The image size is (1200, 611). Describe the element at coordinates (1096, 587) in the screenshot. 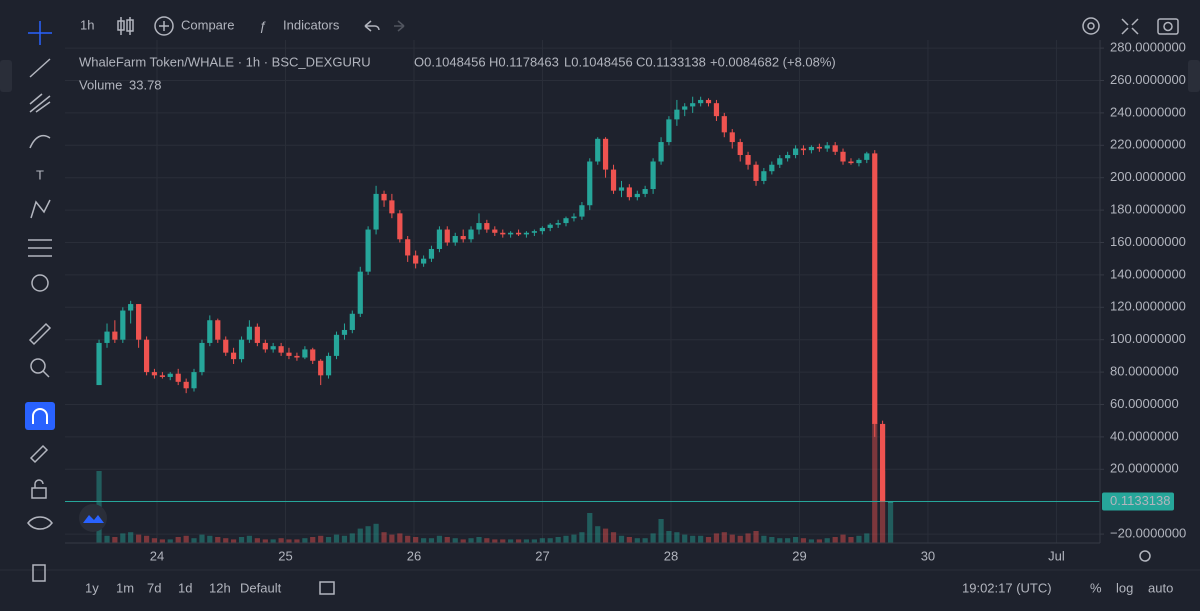

I see `percent-button: %` at that location.